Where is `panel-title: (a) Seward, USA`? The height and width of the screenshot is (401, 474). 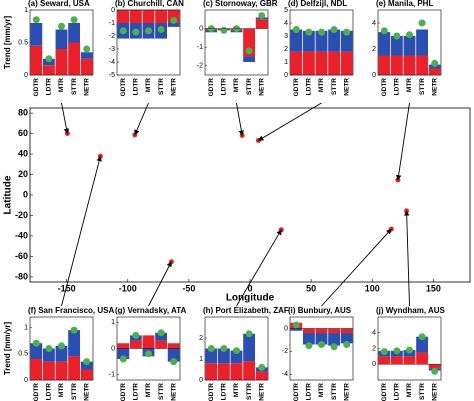
panel-title: (a) Seward, USA is located at coordinates (59, 4).